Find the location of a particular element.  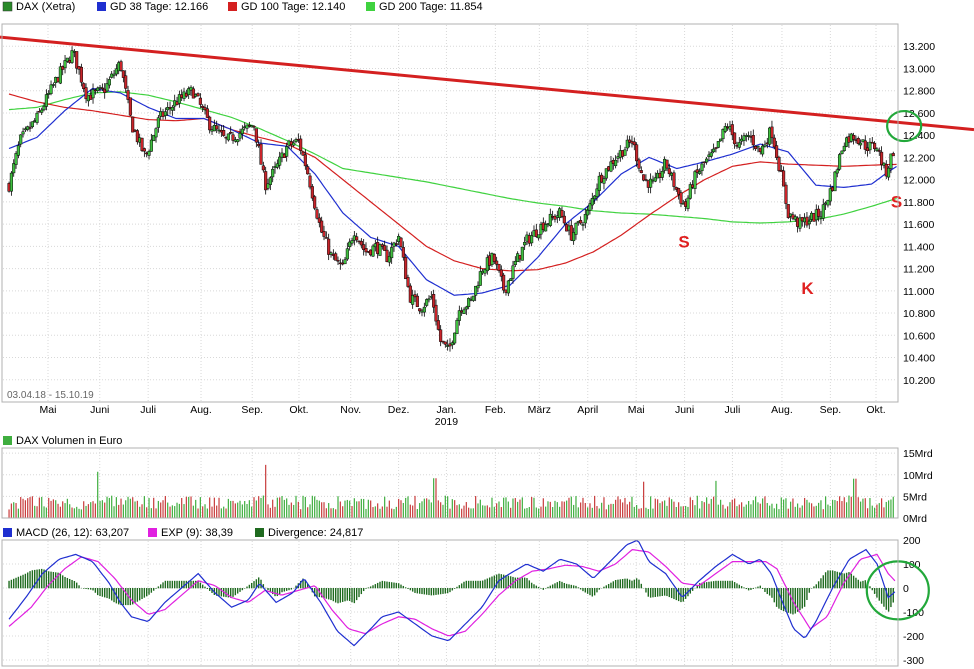

volume-y-axis: 0Mrd 5Mrd 10Mrd 15Mrd is located at coordinates (918, 486).